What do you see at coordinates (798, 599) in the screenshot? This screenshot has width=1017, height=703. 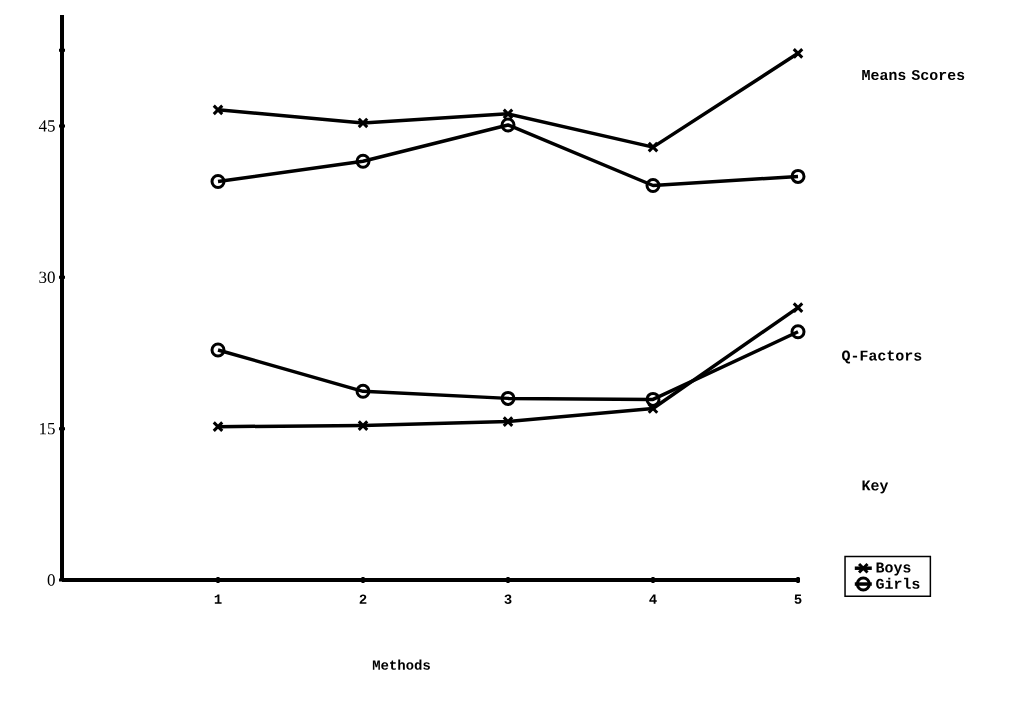 I see `x-tick-label: 5` at bounding box center [798, 599].